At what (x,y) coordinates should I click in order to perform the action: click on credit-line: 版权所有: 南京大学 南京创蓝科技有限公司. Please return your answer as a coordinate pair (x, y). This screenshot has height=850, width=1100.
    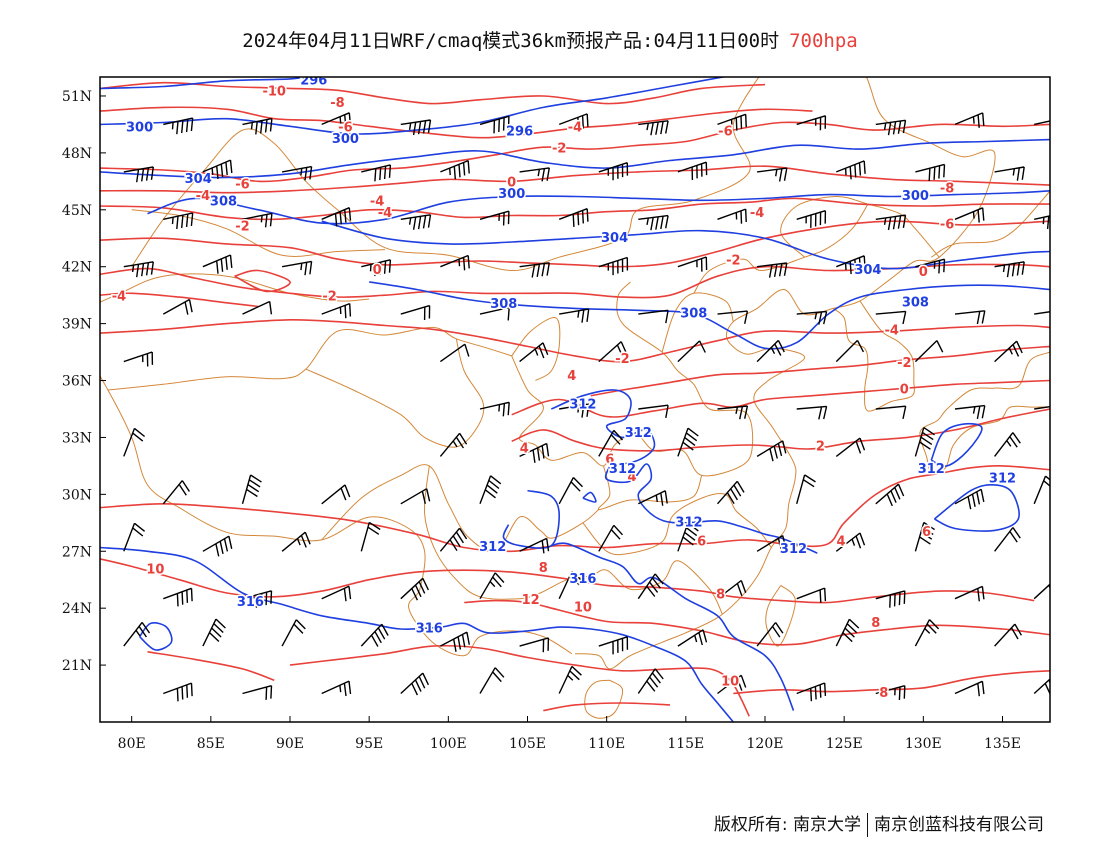
    Looking at the image, I should click on (879, 823).